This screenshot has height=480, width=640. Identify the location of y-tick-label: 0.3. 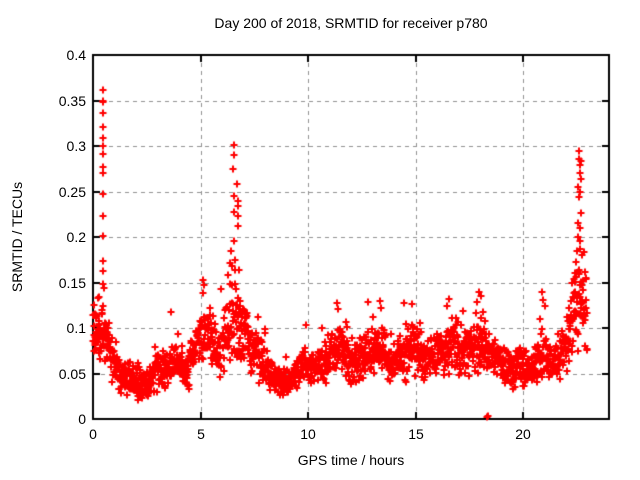
(76, 146).